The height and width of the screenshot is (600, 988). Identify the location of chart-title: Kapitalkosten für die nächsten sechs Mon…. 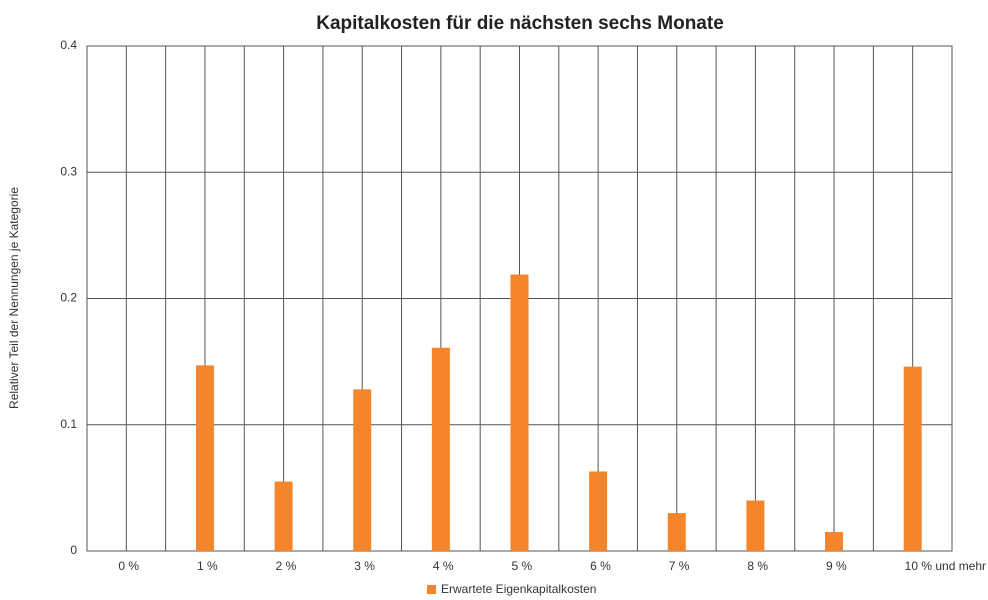
(520, 23).